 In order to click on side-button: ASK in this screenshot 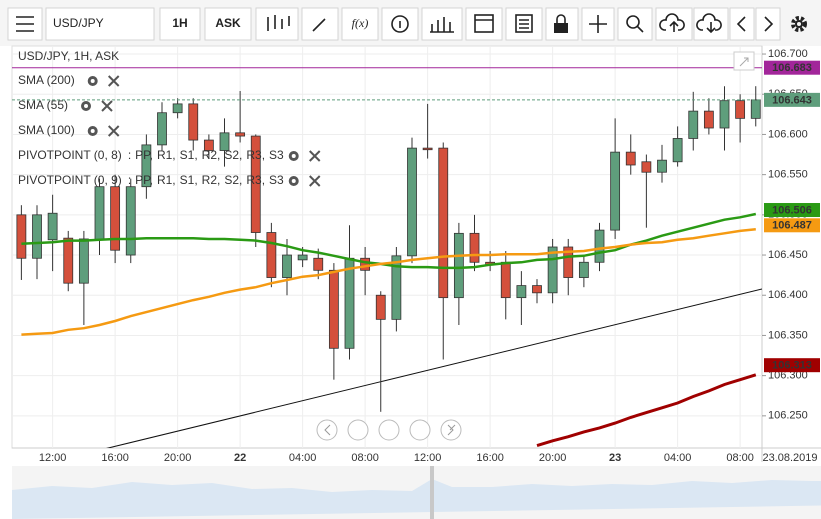, I will do `click(228, 24)`.